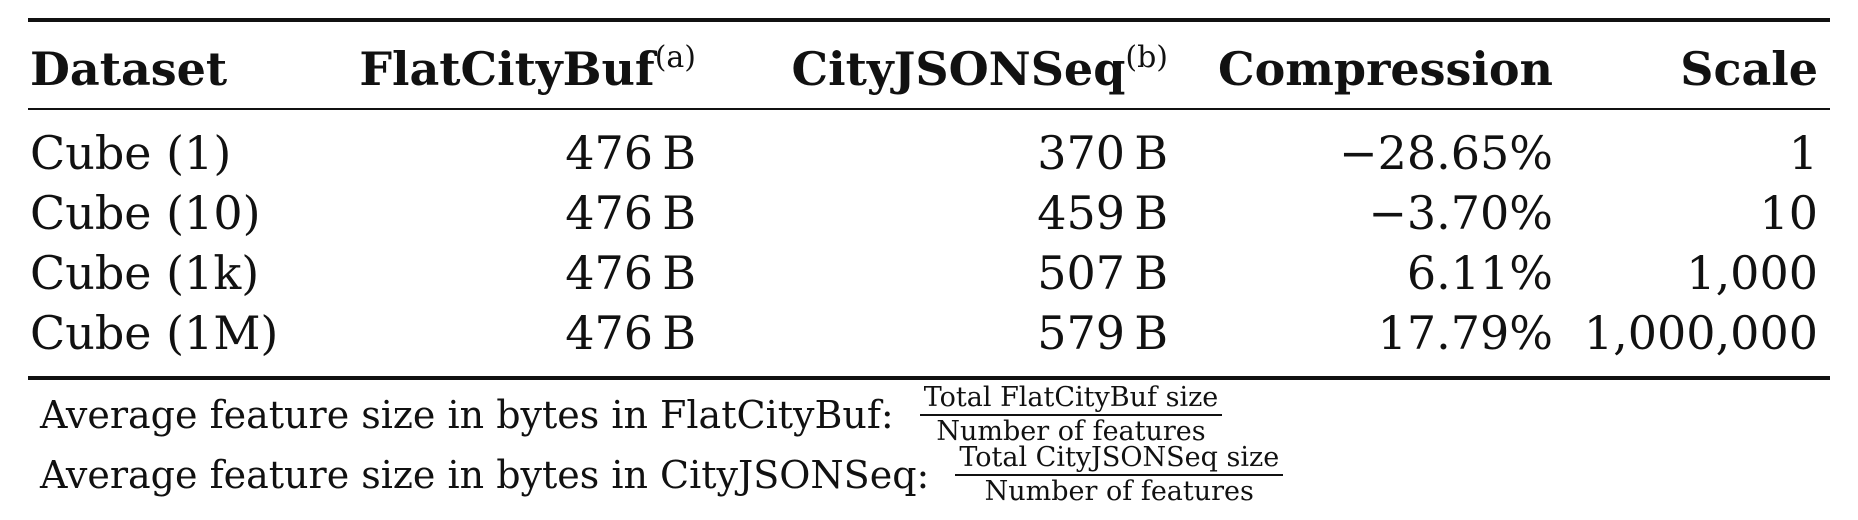  Describe the element at coordinates (1460, 213) in the screenshot. I see `table-cell-compression: −3.70%` at that location.